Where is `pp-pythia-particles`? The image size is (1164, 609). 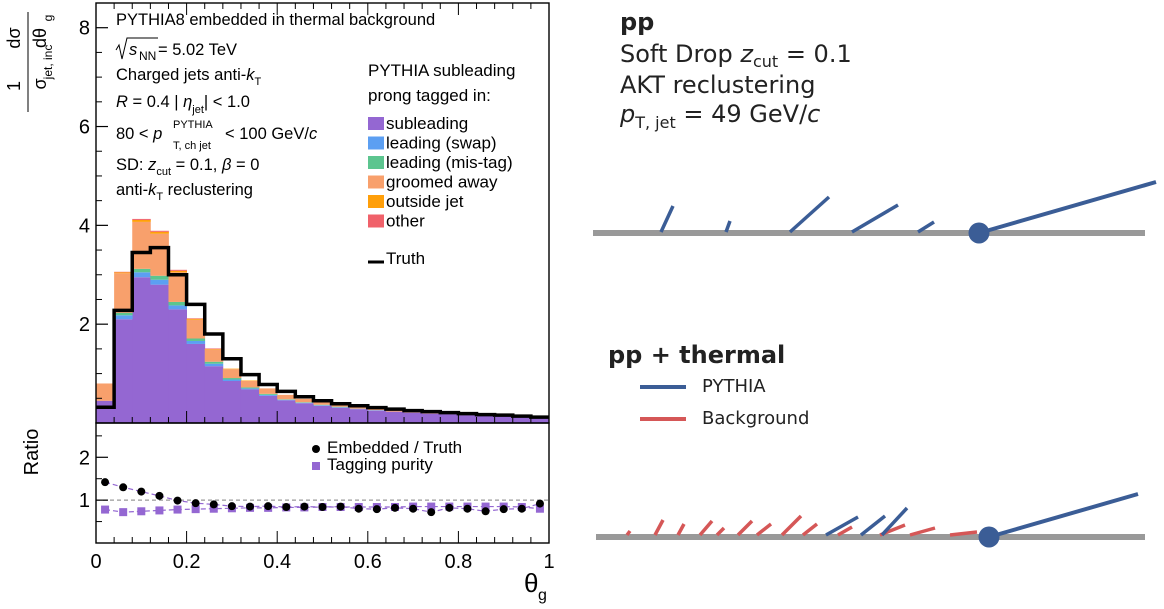 pp-pythia-particles is located at coordinates (908, 207).